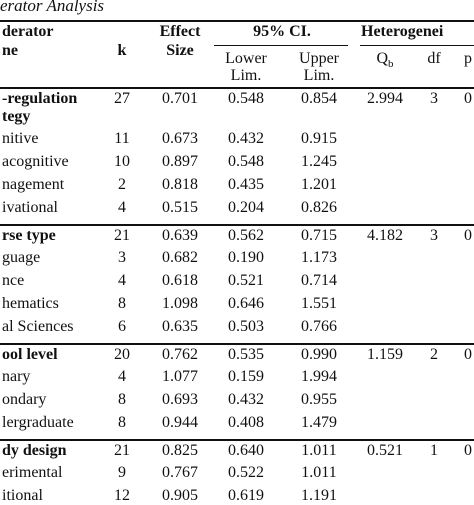  Describe the element at coordinates (246, 161) in the screenshot. I see `table-row-lower-limit: 0.548` at that location.